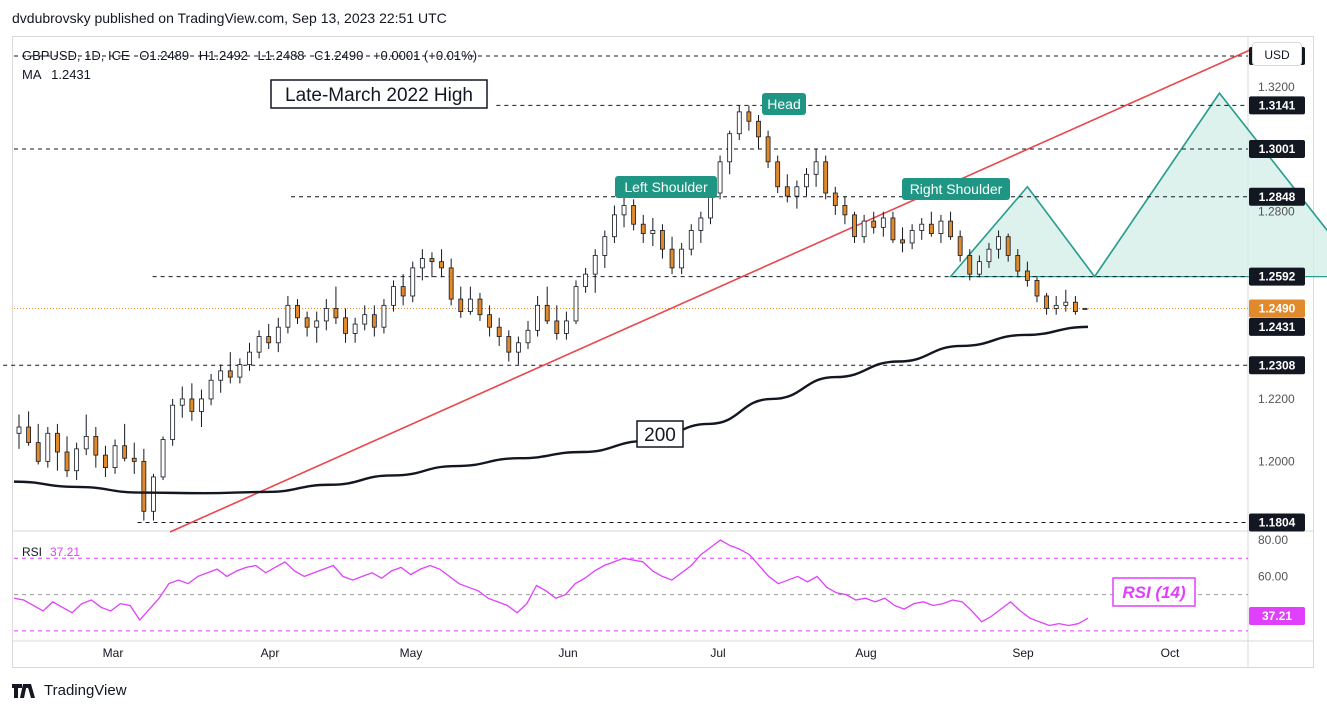 The height and width of the screenshot is (714, 1327). I want to click on rsi-tick-label: 80.00, so click(1273, 540).